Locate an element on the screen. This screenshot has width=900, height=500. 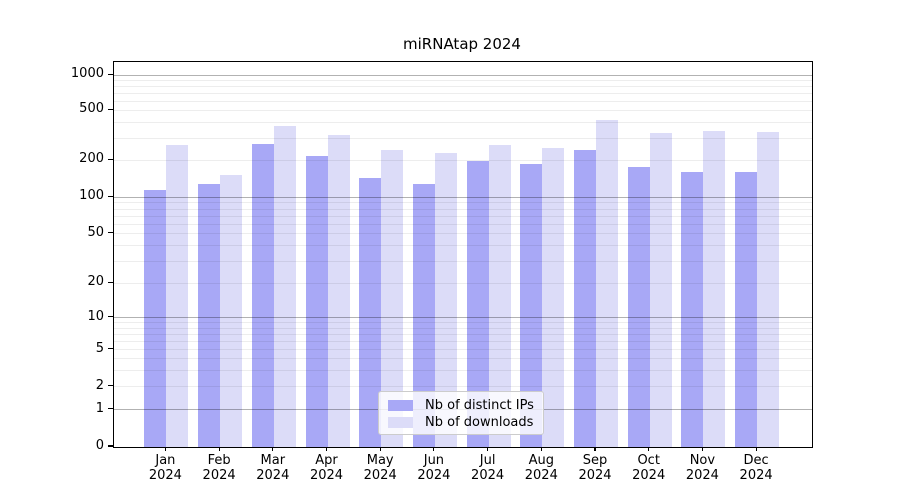
x-tick-label-sep: Sep 2024 is located at coordinates (595, 468).